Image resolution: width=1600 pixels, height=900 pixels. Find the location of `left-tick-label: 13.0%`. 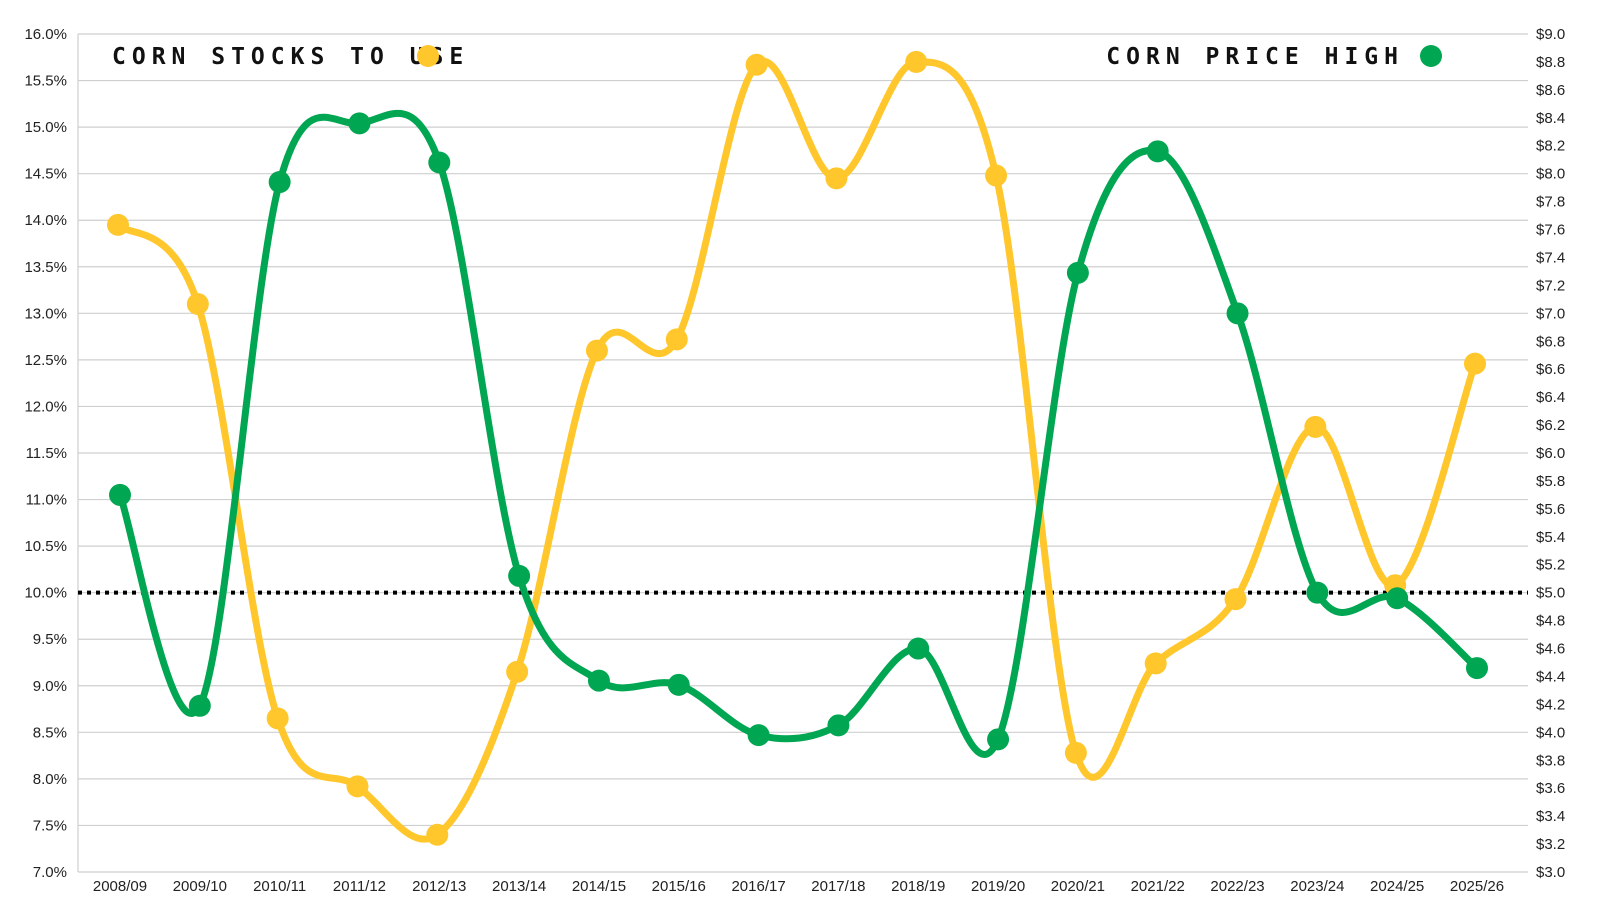

left-tick-label: 13.0% is located at coordinates (45, 313).